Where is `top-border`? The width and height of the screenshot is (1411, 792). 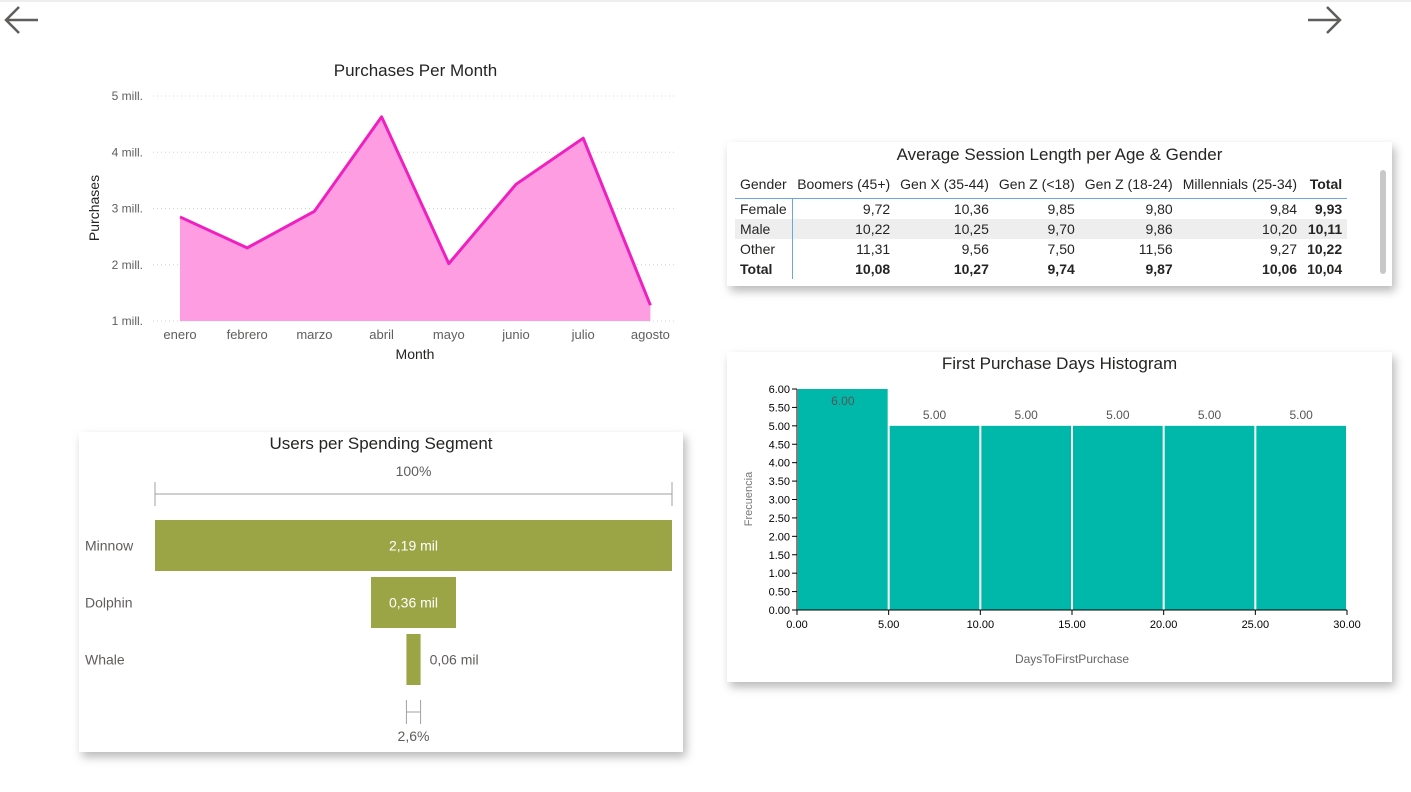
top-border is located at coordinates (705, 1).